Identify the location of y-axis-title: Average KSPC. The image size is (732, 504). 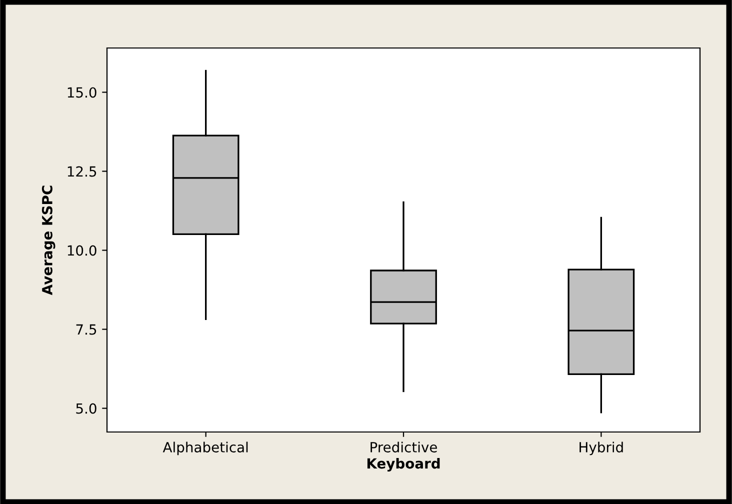
(49, 241).